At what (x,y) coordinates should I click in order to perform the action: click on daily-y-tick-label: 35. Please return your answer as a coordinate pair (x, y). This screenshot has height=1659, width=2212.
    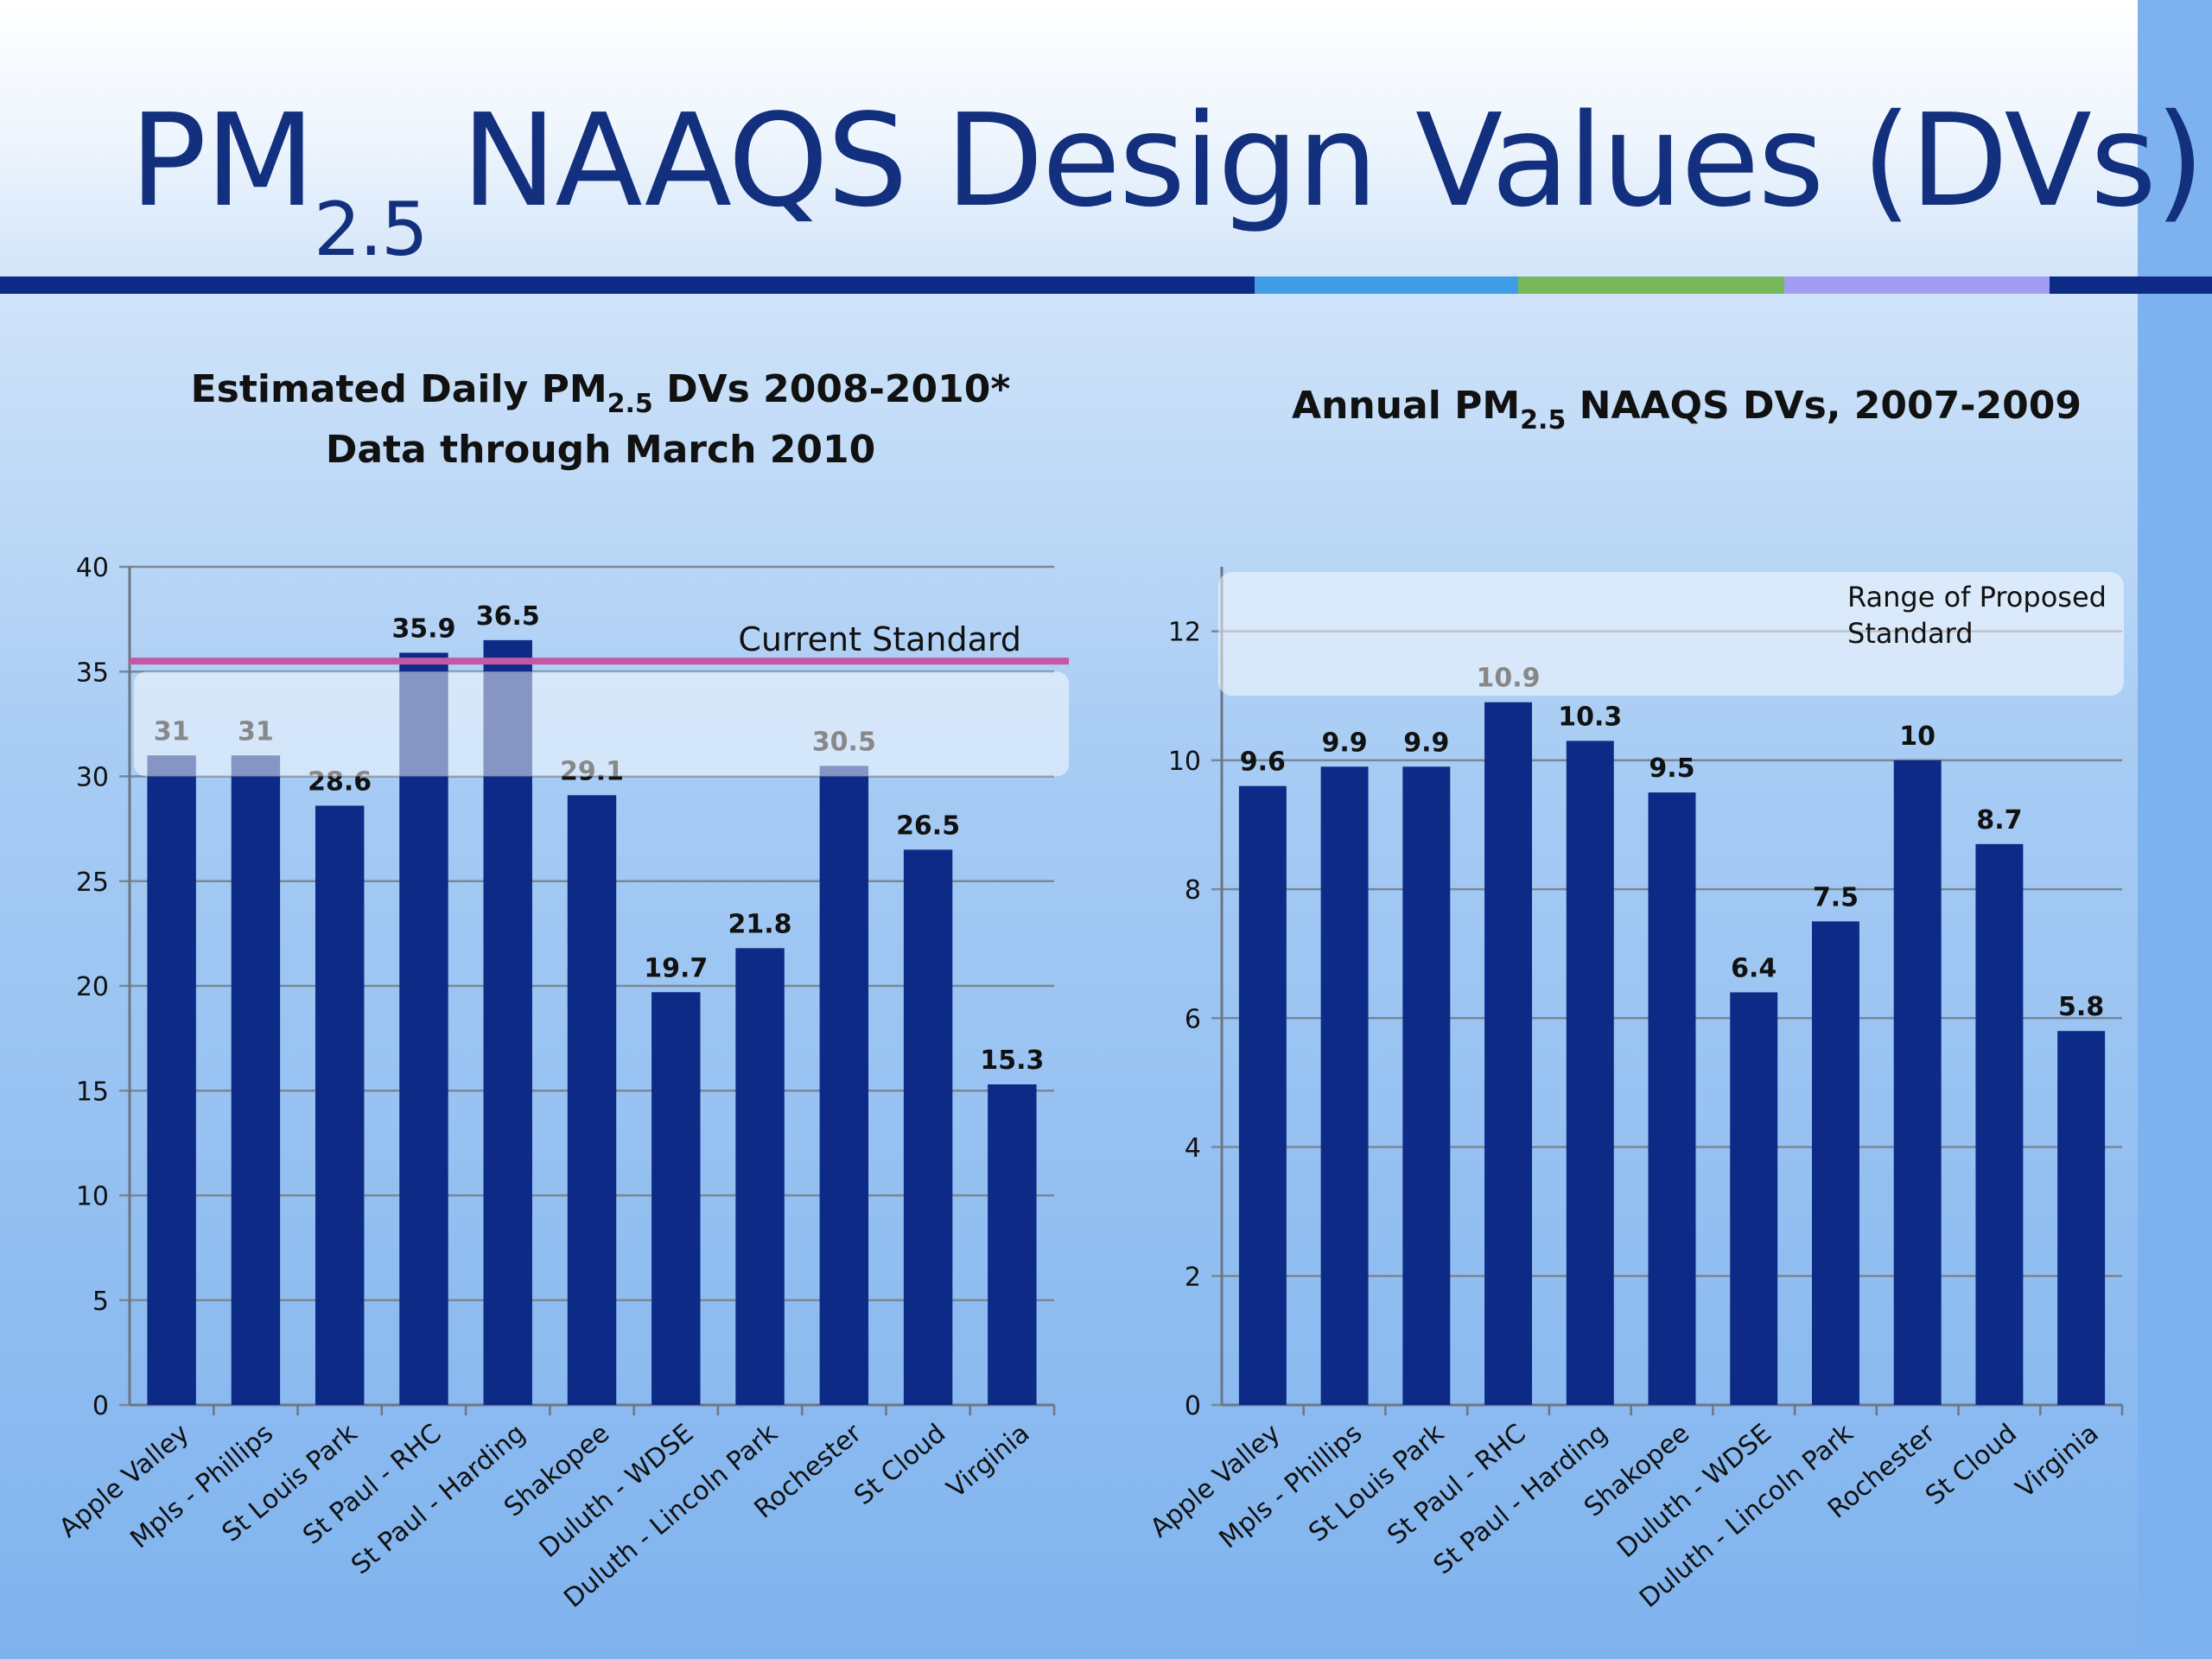
    Looking at the image, I should click on (92, 673).